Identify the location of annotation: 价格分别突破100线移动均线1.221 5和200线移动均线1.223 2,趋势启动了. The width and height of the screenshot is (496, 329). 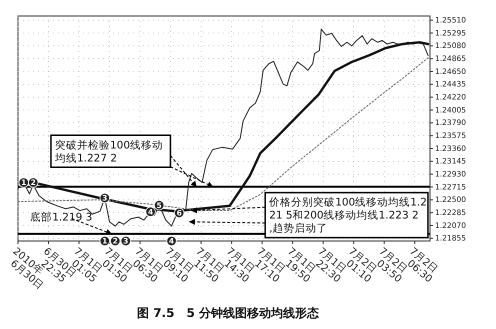
(347, 215).